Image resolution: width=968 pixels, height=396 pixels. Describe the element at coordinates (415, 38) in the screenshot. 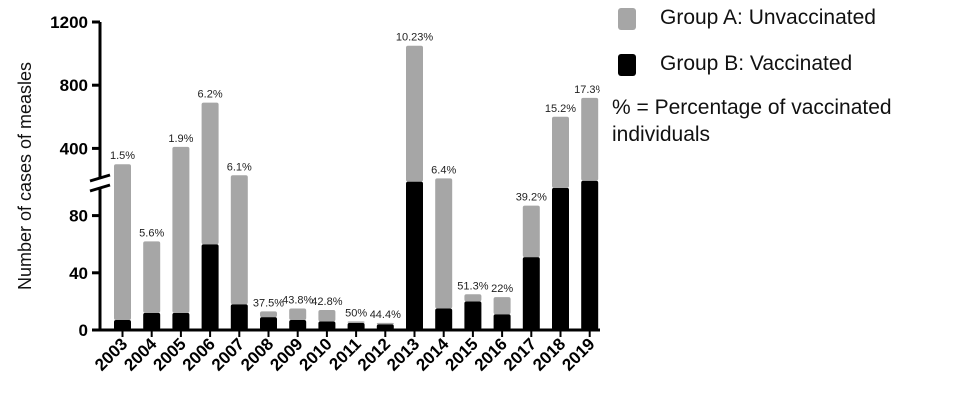

I see `data-label-2013: 10.23%` at that location.